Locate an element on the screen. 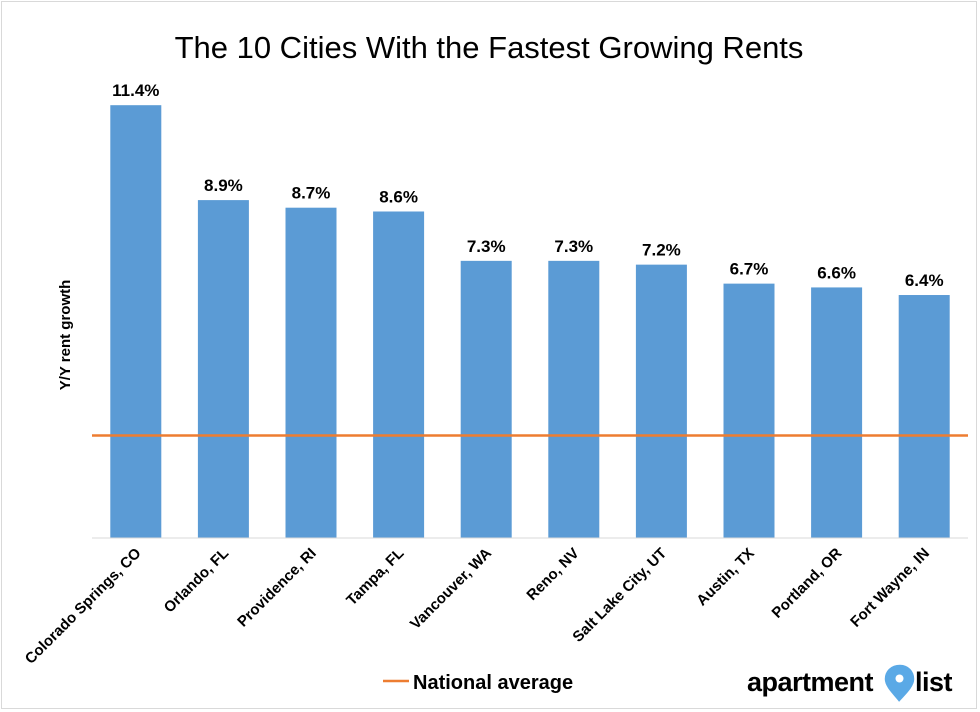 The height and width of the screenshot is (712, 980). data-label-7: 6.7% is located at coordinates (749, 269).